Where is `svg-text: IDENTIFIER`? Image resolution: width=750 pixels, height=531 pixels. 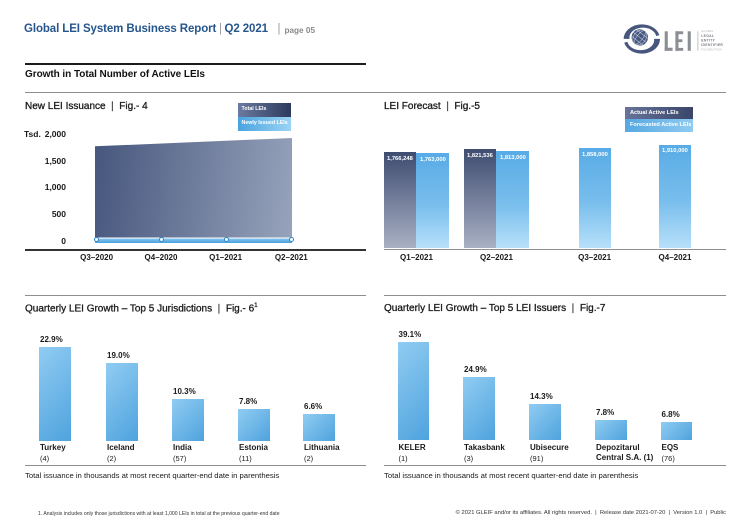 svg-text: IDENTIFIER is located at coordinates (712, 45).